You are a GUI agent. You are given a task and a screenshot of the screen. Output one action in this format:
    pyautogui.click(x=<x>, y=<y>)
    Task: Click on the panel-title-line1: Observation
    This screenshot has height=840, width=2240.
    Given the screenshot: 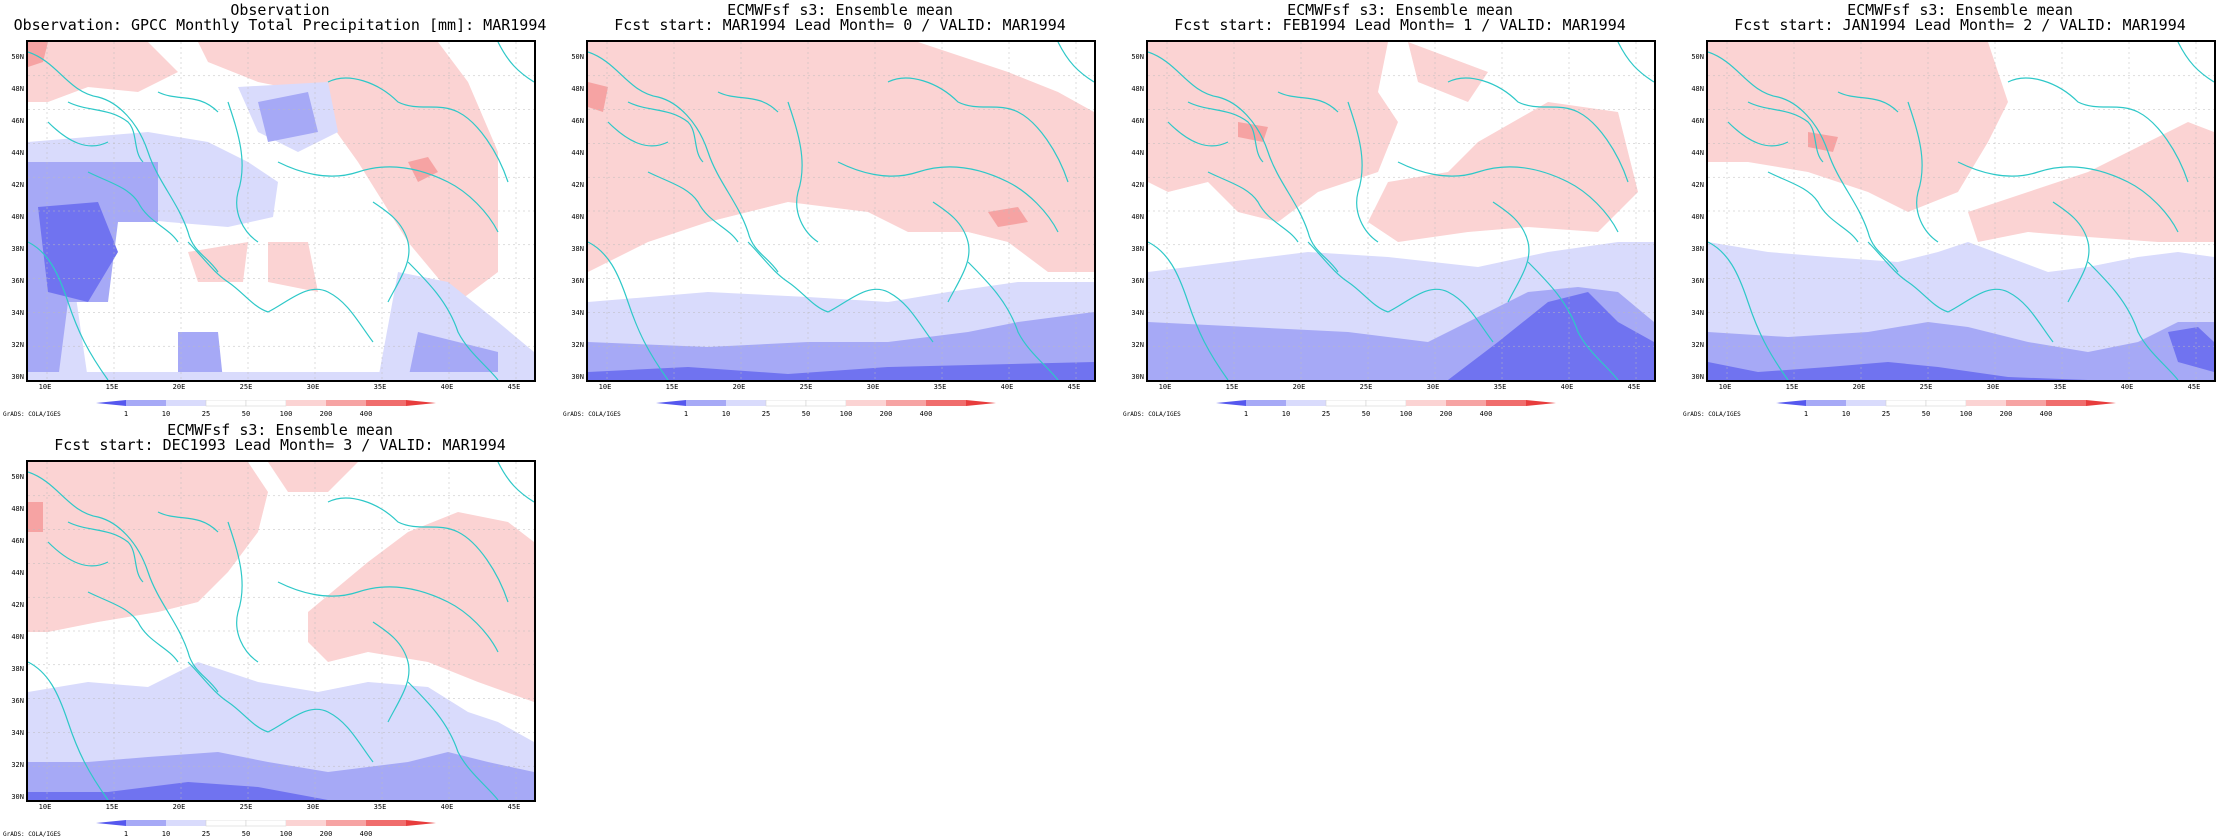 What is the action you would take?
    pyautogui.click(x=280, y=10)
    